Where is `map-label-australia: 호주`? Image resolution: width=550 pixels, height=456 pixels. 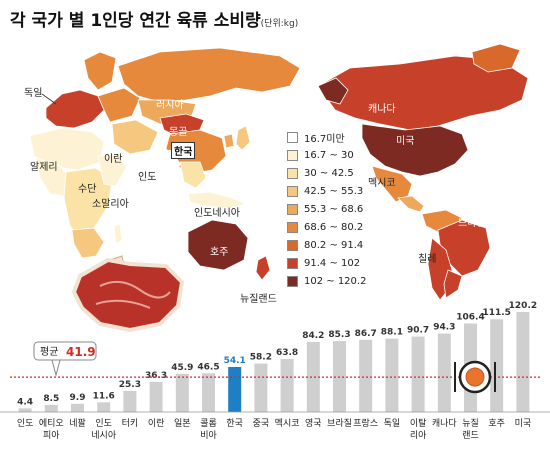
map-label-australia: 호주 is located at coordinates (219, 252).